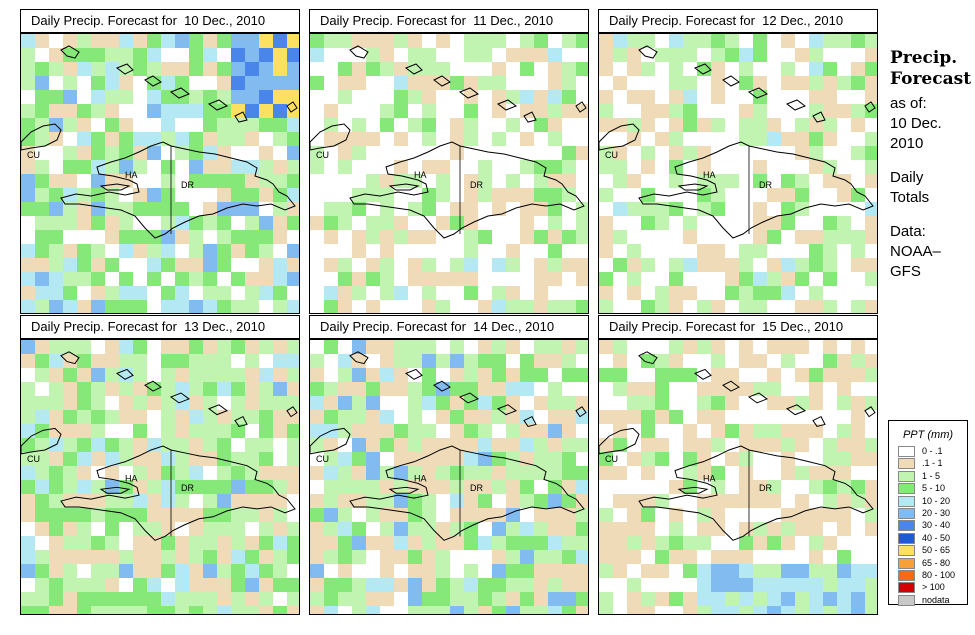  I want to click on cuba-coastline, so click(619, 137).